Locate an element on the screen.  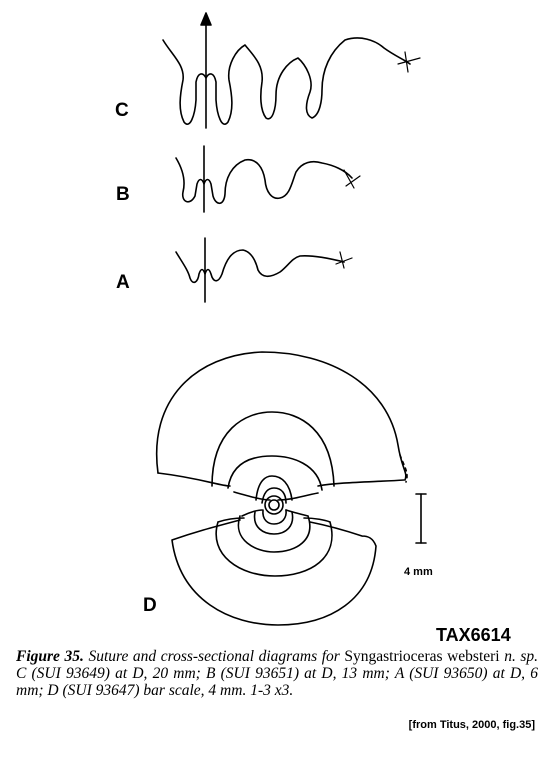
suture-a-cut-mark is located at coordinates (344, 260).